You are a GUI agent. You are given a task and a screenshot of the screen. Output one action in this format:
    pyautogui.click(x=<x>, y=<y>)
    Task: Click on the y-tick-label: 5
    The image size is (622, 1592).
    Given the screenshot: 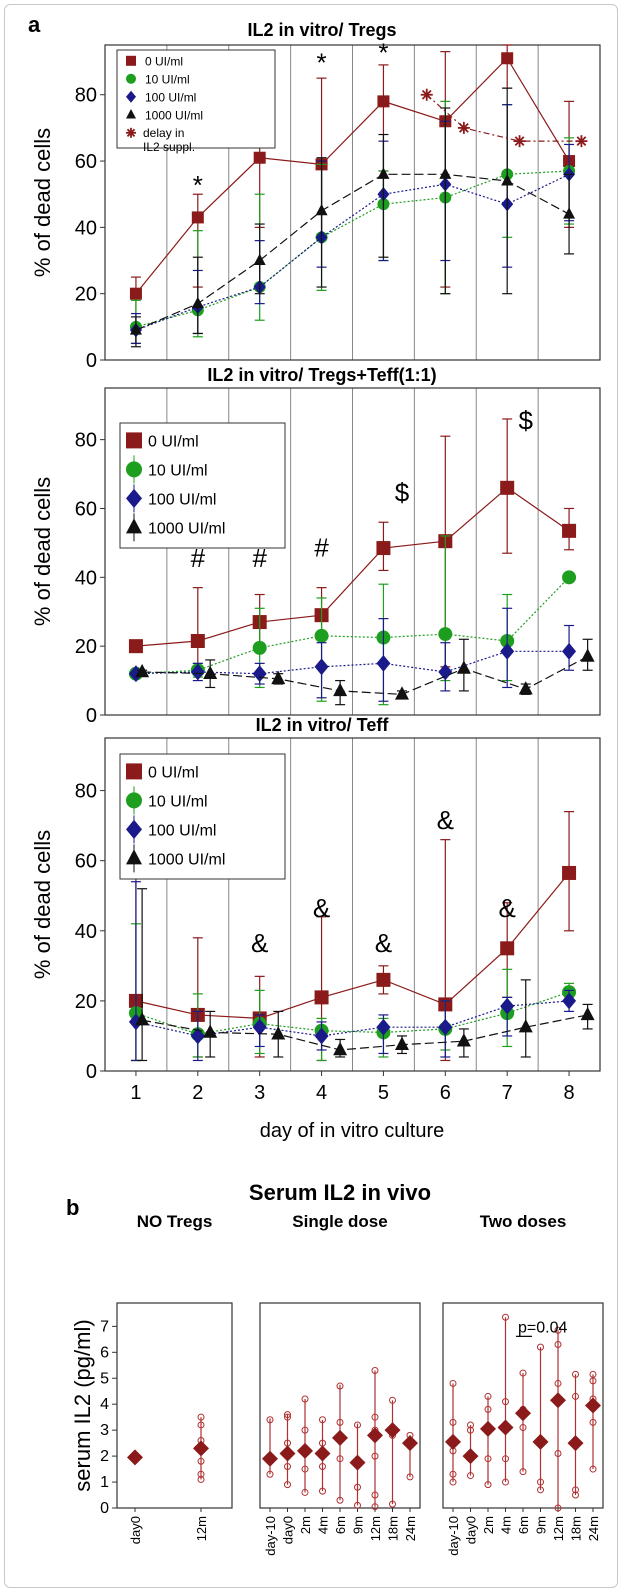 What is the action you would take?
    pyautogui.click(x=104, y=1378)
    